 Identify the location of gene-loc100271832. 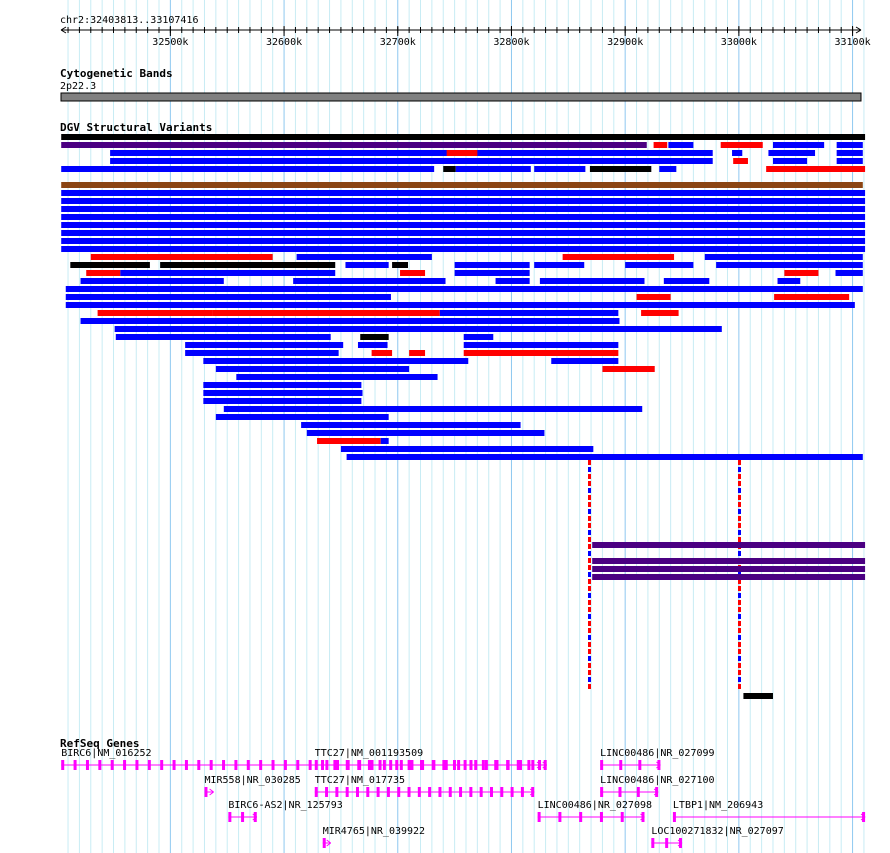
(667, 843).